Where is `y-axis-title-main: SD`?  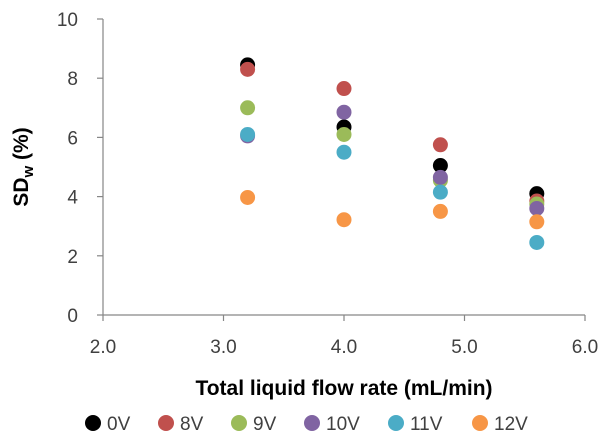 y-axis-title-main: SD is located at coordinates (21, 191).